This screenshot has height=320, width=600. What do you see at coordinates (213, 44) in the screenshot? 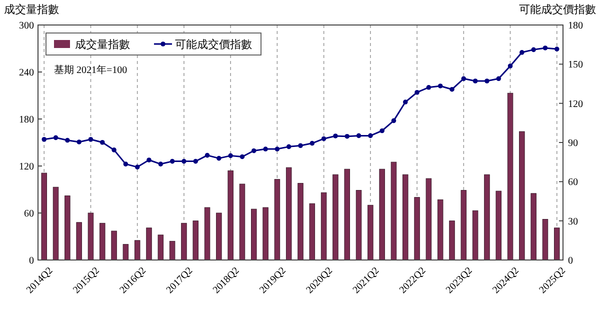
I see `legend-label: 可能成交價指數` at bounding box center [213, 44].